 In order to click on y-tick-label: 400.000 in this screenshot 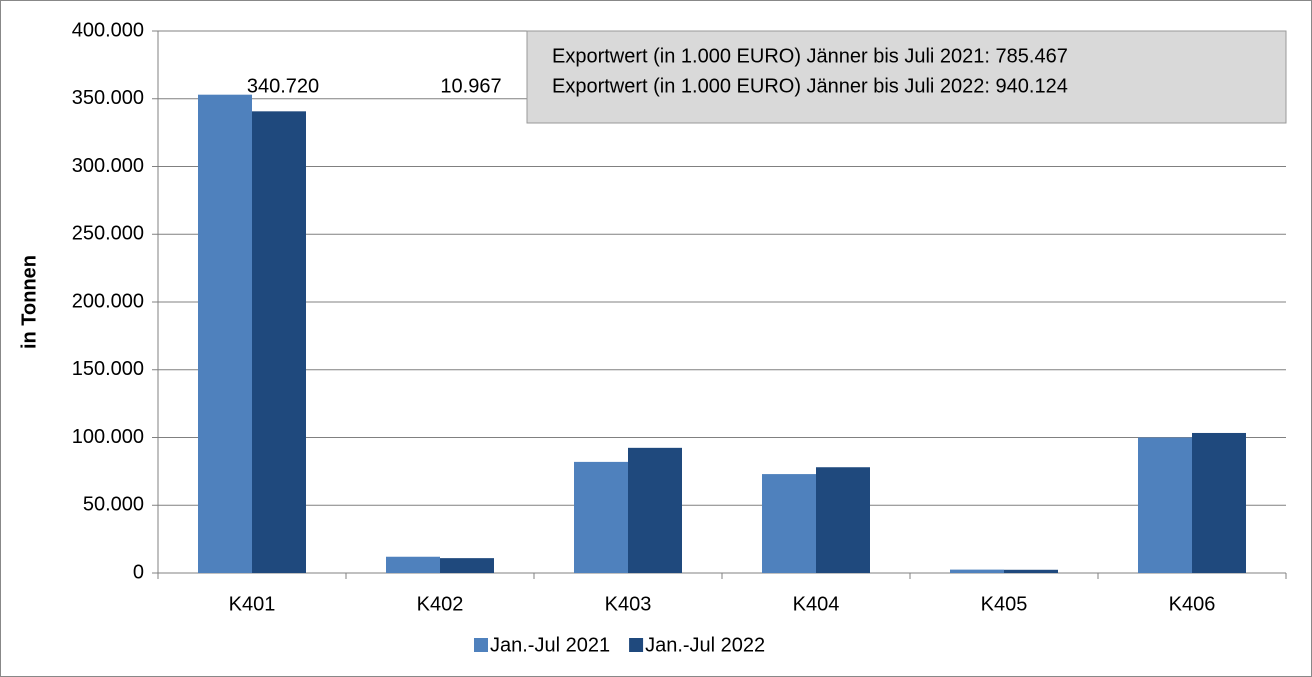, I will do `click(108, 30)`.